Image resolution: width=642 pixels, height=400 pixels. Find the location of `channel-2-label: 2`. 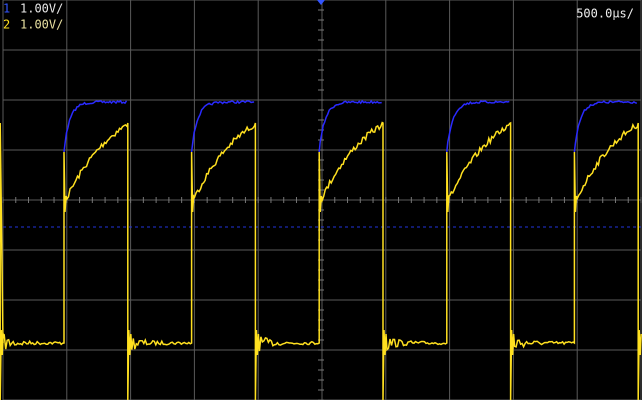

channel-2-label: 2 is located at coordinates (6, 25).